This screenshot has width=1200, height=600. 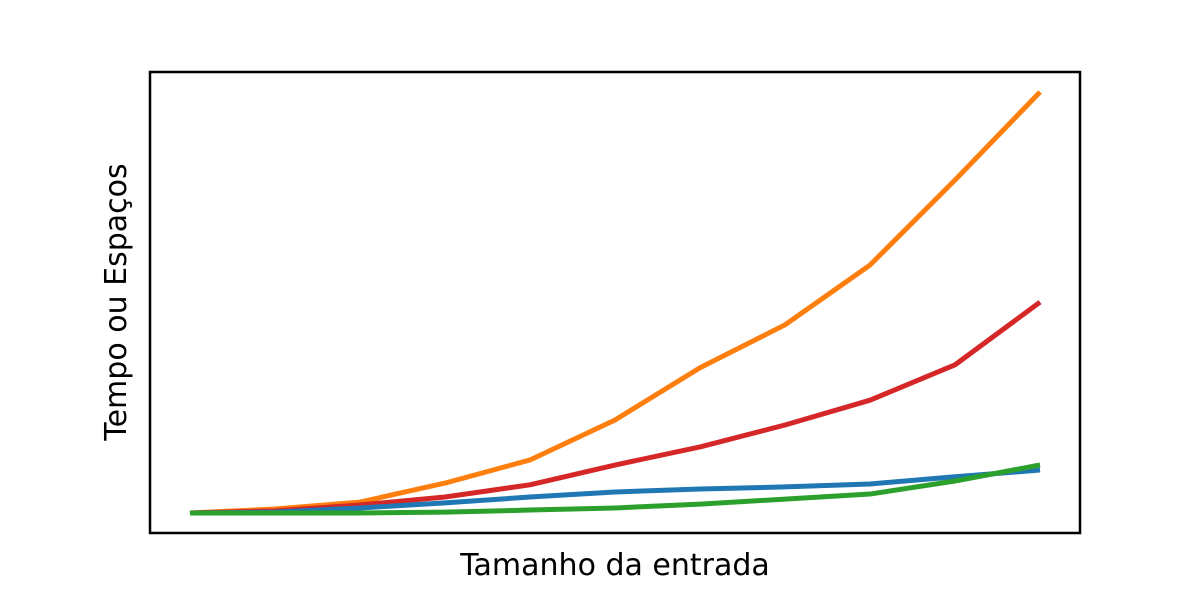 What do you see at coordinates (116, 302) in the screenshot?
I see `y-axis-label: Tempo ou Espaços` at bounding box center [116, 302].